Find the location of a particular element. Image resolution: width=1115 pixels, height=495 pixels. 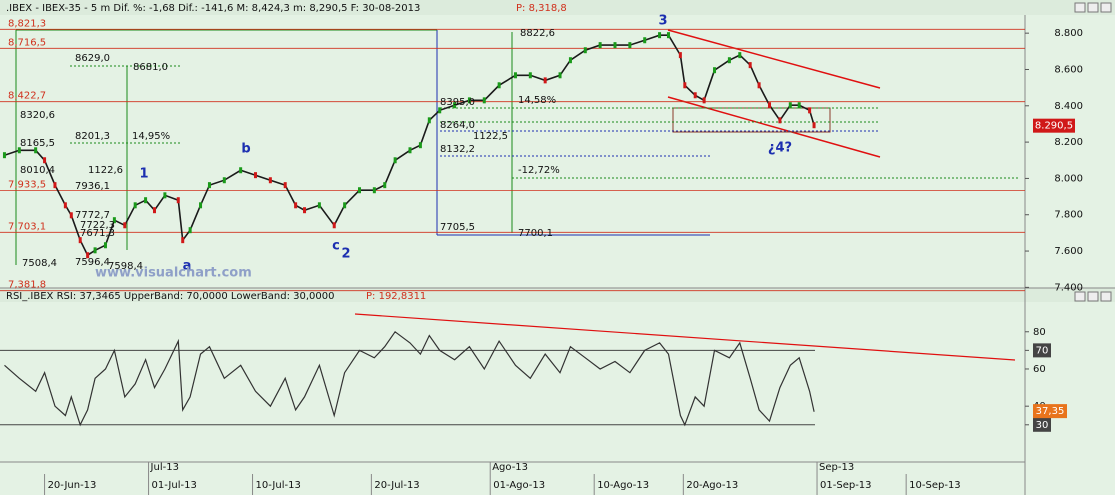

window-buttons is located at coordinates (1093, 152).